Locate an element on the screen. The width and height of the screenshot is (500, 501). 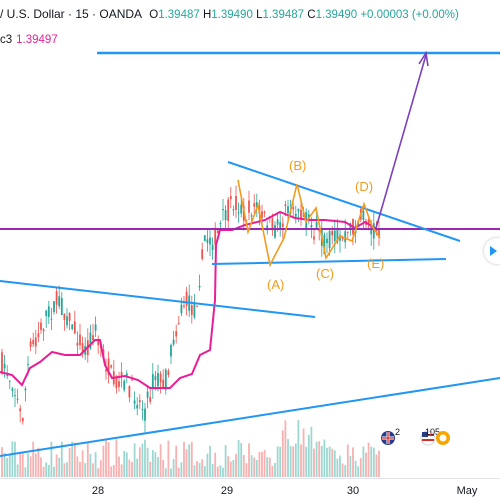
scroll-to-realtime-button is located at coordinates (492, 251).